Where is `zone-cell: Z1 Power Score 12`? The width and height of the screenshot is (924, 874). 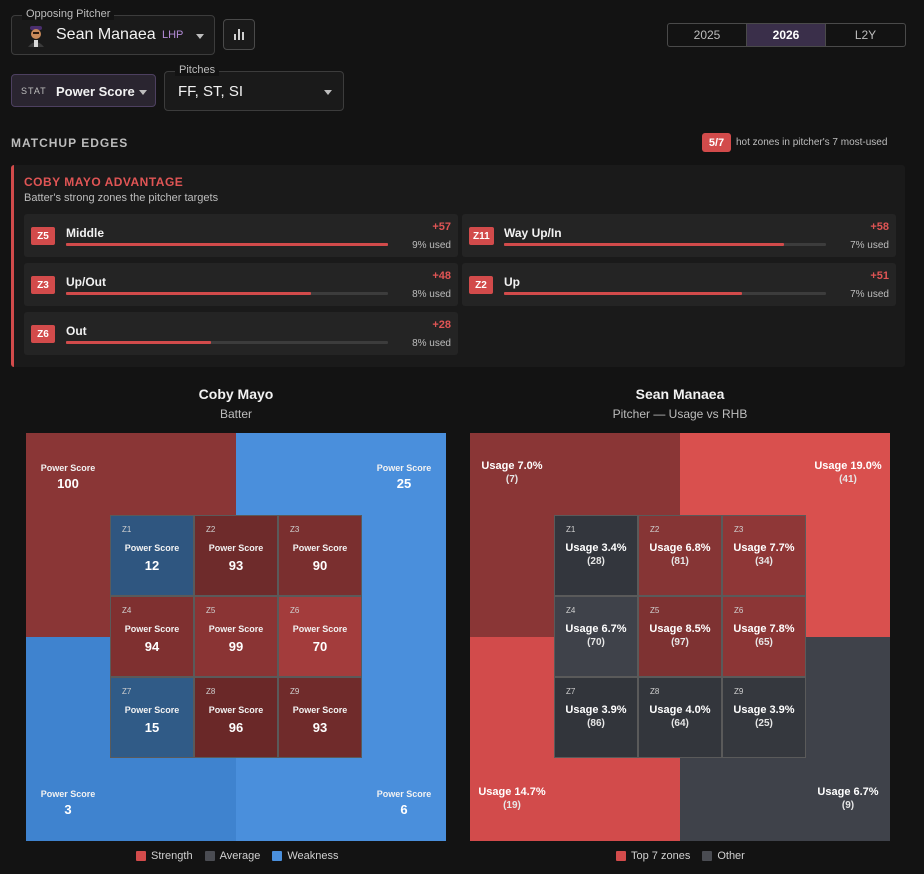
zone-cell: Z1 Power Score 12 is located at coordinates (152, 555).